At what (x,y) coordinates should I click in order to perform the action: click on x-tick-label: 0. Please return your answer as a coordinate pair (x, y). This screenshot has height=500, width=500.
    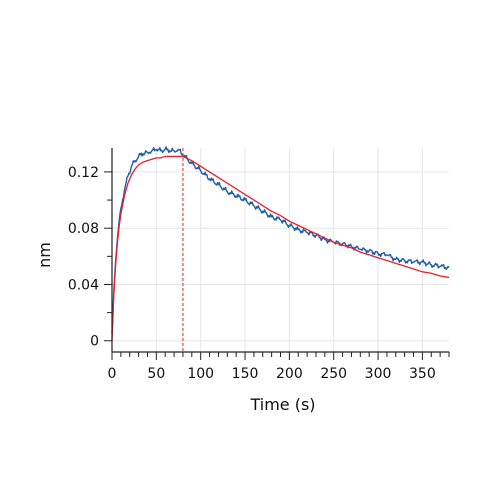
    Looking at the image, I should click on (112, 374).